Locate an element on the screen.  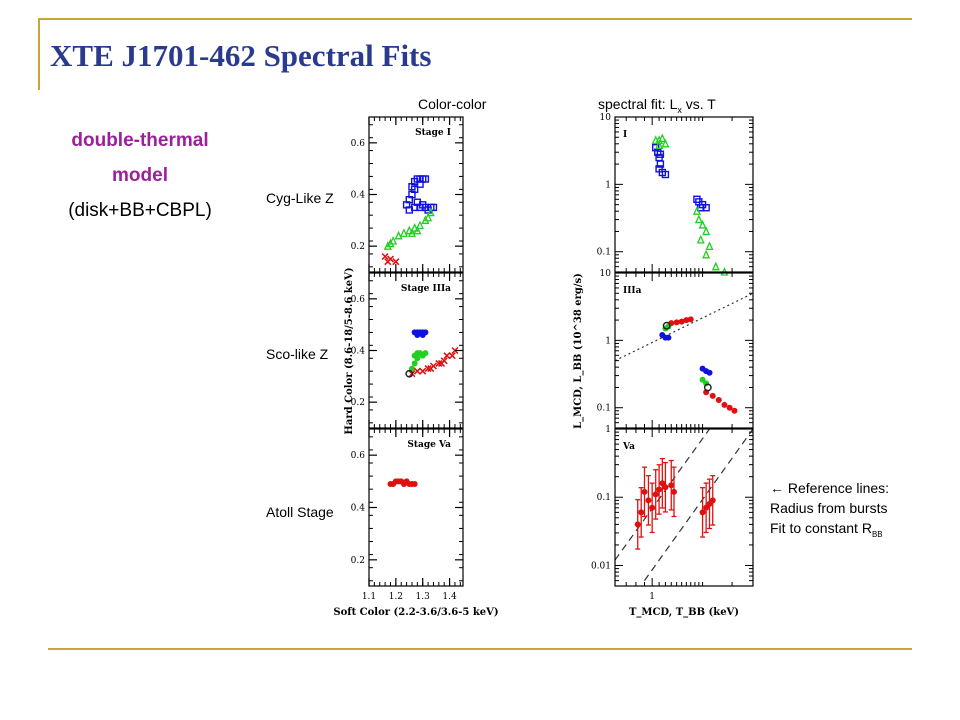
spectral-fit-label: spectral fit: L is located at coordinates (638, 104).